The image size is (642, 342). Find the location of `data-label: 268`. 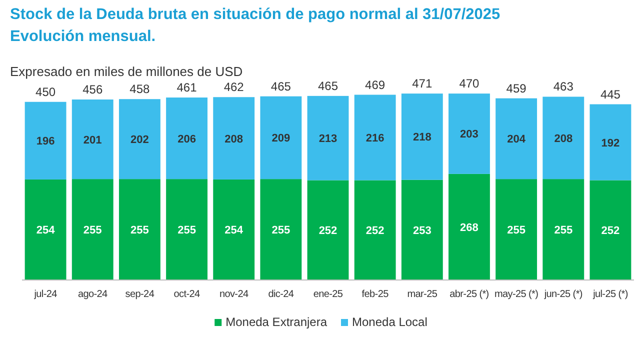

data-label: 268 is located at coordinates (469, 228).